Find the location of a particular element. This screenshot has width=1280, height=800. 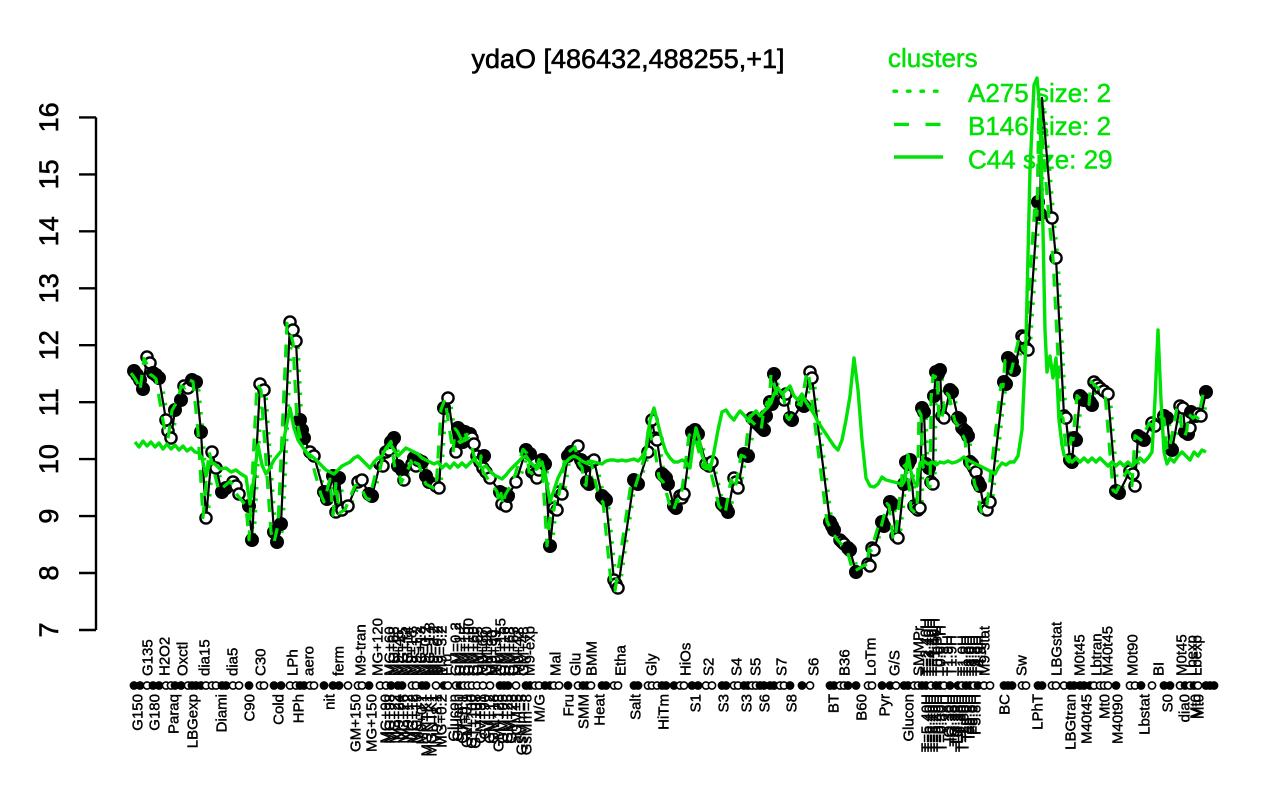

svg-text: 16 is located at coordinates (49, 117).